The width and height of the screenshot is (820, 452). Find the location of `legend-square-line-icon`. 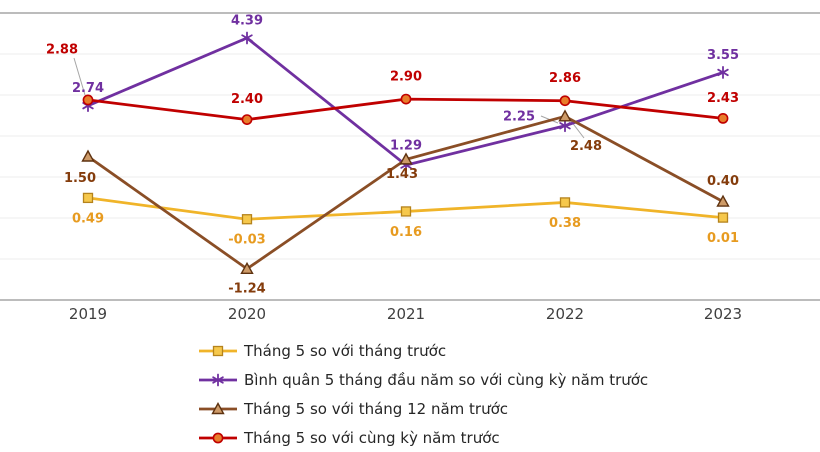

legend-square-line-icon is located at coordinates (218, 350).